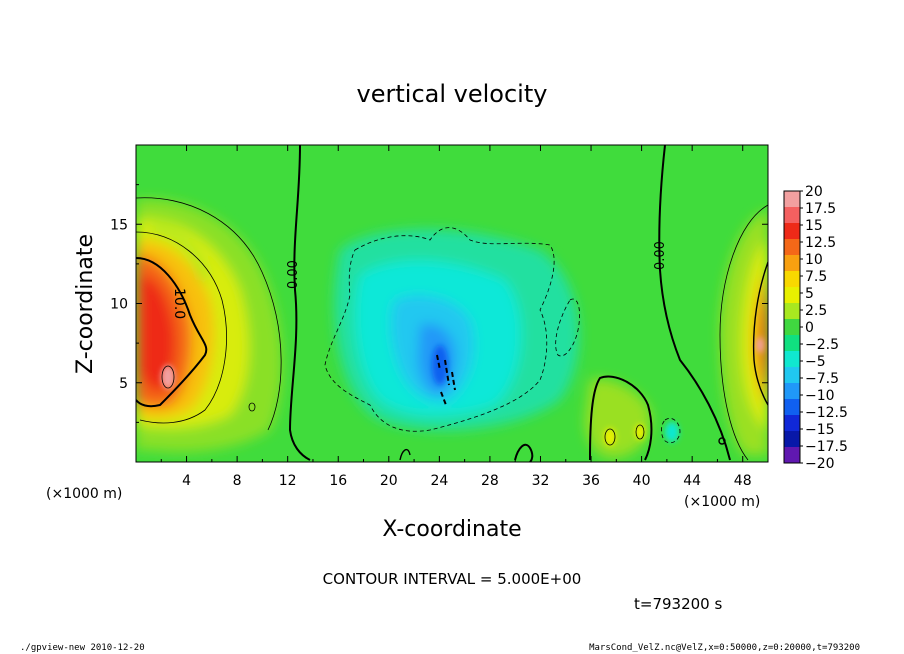 Image resolution: width=904 pixels, height=654 pixels. I want to click on y-tick-label: 5, so click(123, 384).